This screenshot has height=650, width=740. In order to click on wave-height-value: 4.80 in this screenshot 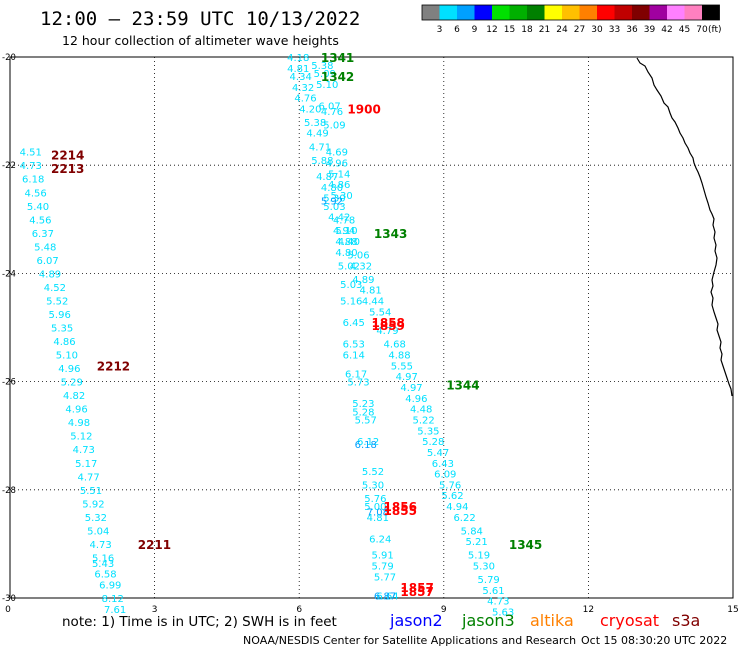, I will do `click(346, 253)`.